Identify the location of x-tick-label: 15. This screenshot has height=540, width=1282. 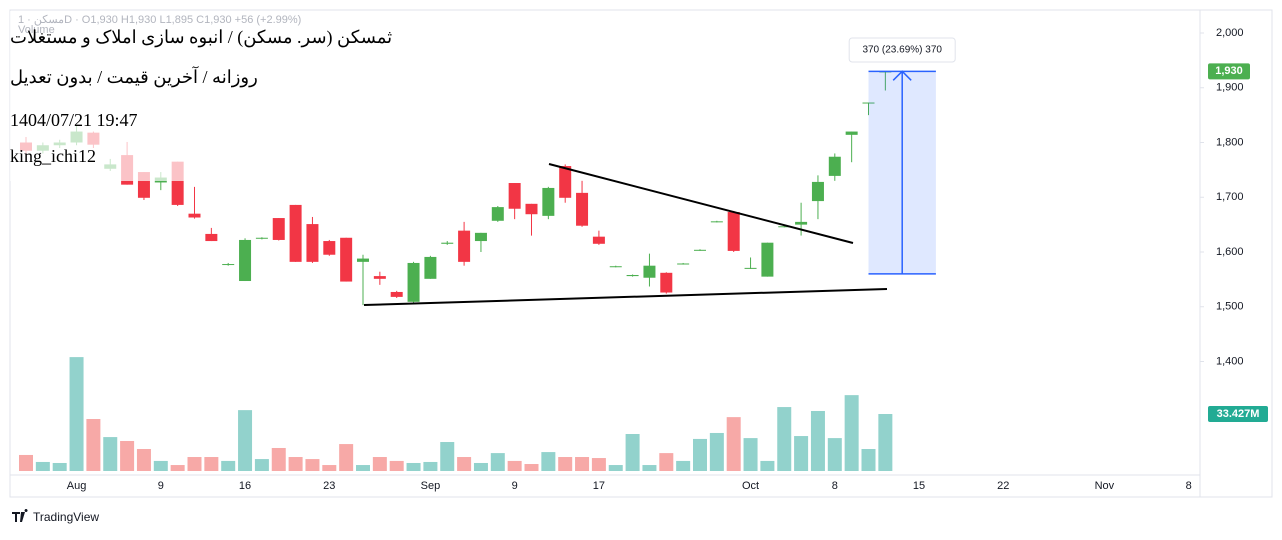
(919, 486).